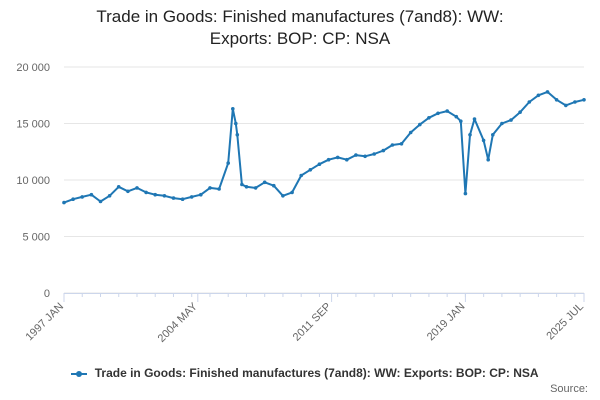 This screenshot has height=400, width=600. Describe the element at coordinates (47, 294) in the screenshot. I see `y-tick-label: 0` at that location.